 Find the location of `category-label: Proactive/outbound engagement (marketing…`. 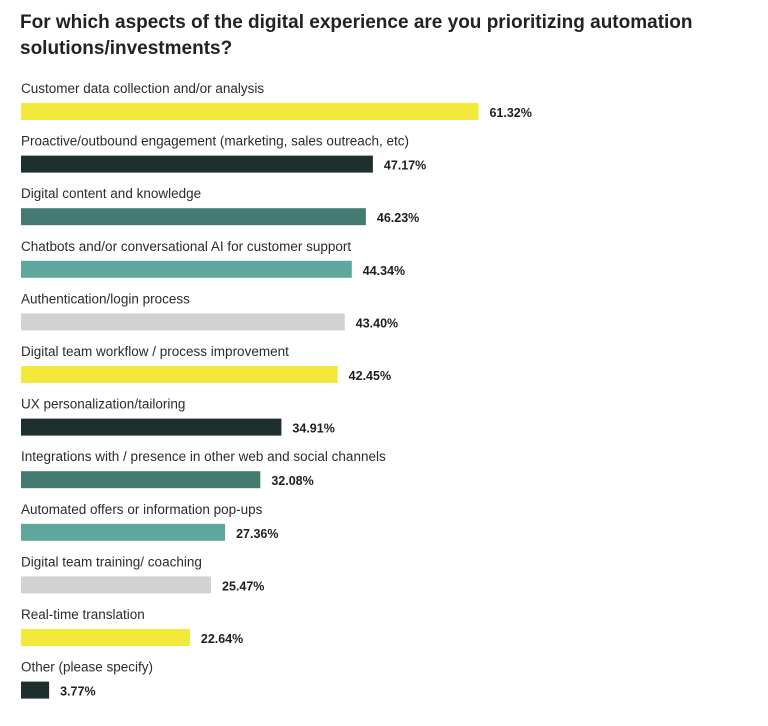

category-label: Proactive/outbound engagement (marketing… is located at coordinates (215, 141).